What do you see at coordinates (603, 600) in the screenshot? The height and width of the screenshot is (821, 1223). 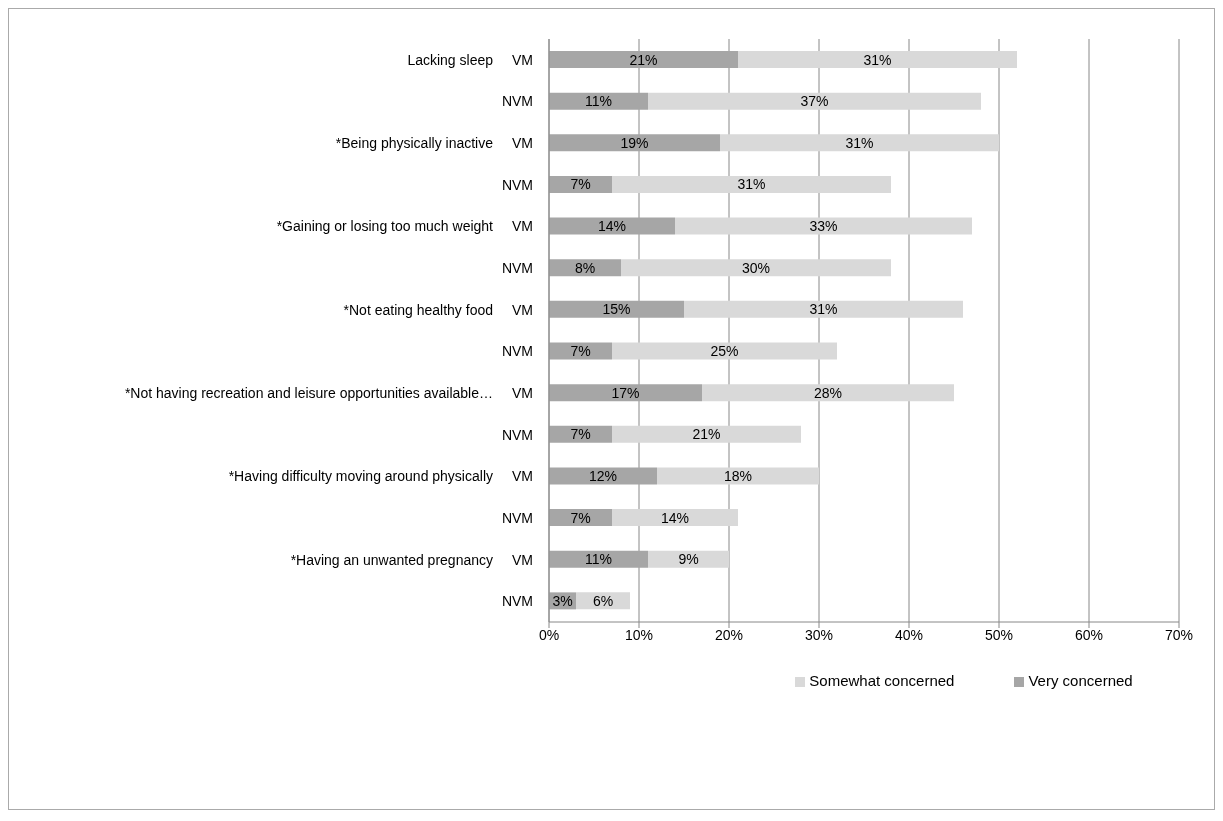 I see `data-label: 6%` at bounding box center [603, 600].